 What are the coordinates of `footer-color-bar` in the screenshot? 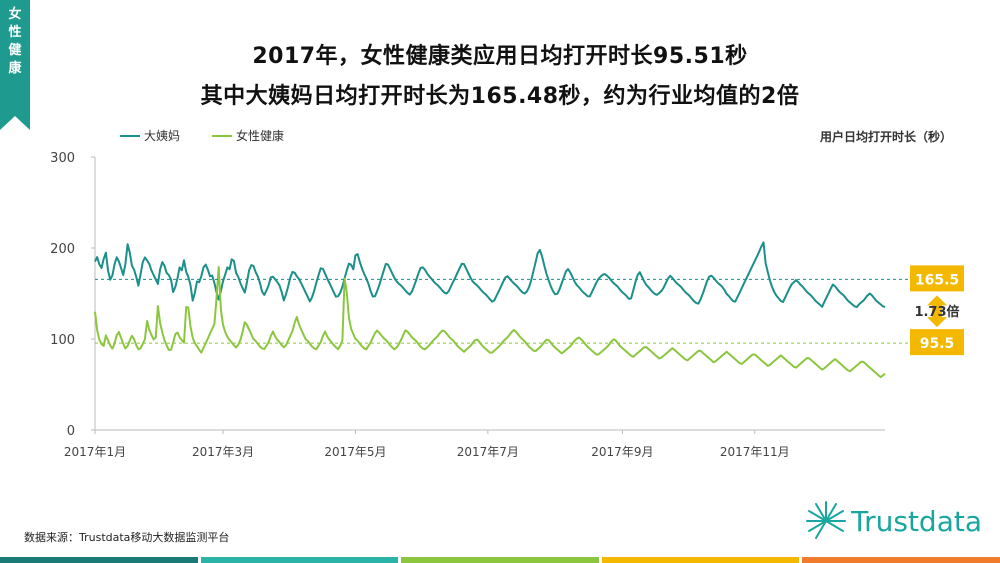 It's located at (500, 560).